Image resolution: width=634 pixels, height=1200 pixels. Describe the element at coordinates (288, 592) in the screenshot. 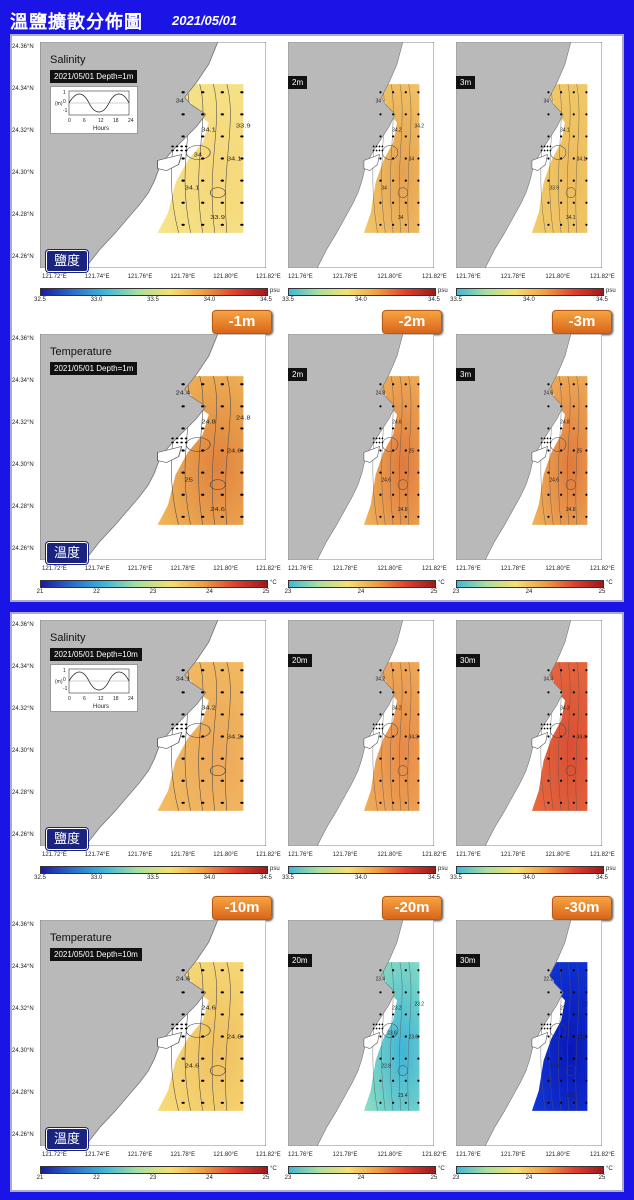

I see `colorbar-tick: 23` at that location.